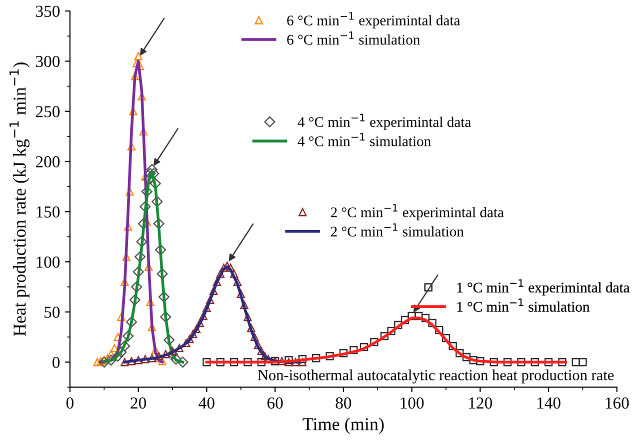 The height and width of the screenshot is (440, 636). I want to click on legend-label: 4 °C min$^{−1}$ experimintal data, so click(384, 122).